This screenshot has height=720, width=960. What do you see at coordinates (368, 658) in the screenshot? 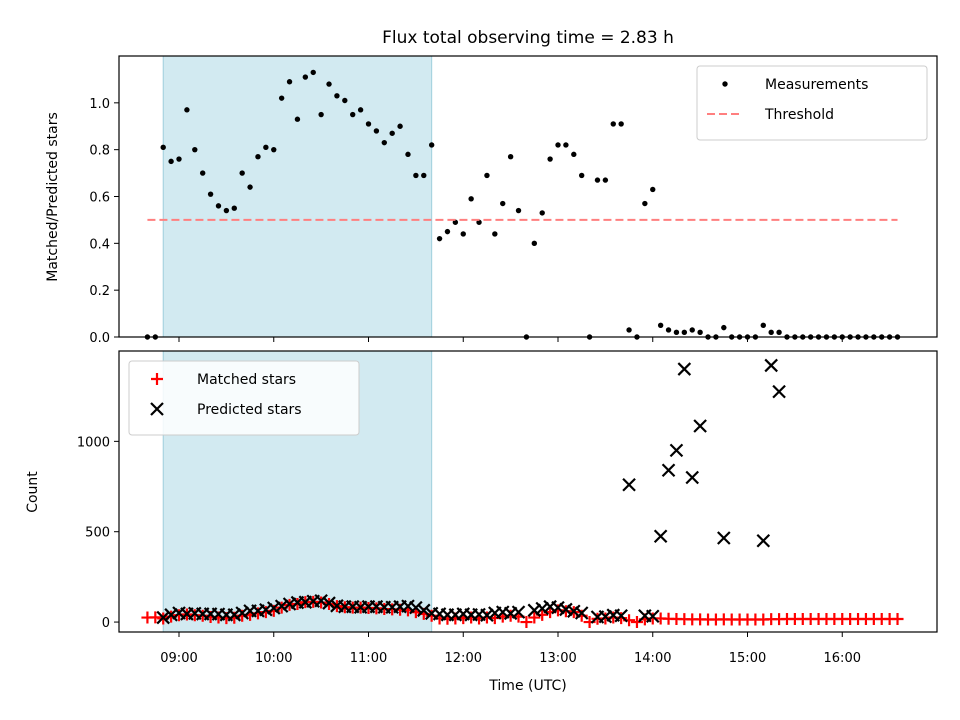
I see `x-tick-label: 11:00` at bounding box center [368, 658].